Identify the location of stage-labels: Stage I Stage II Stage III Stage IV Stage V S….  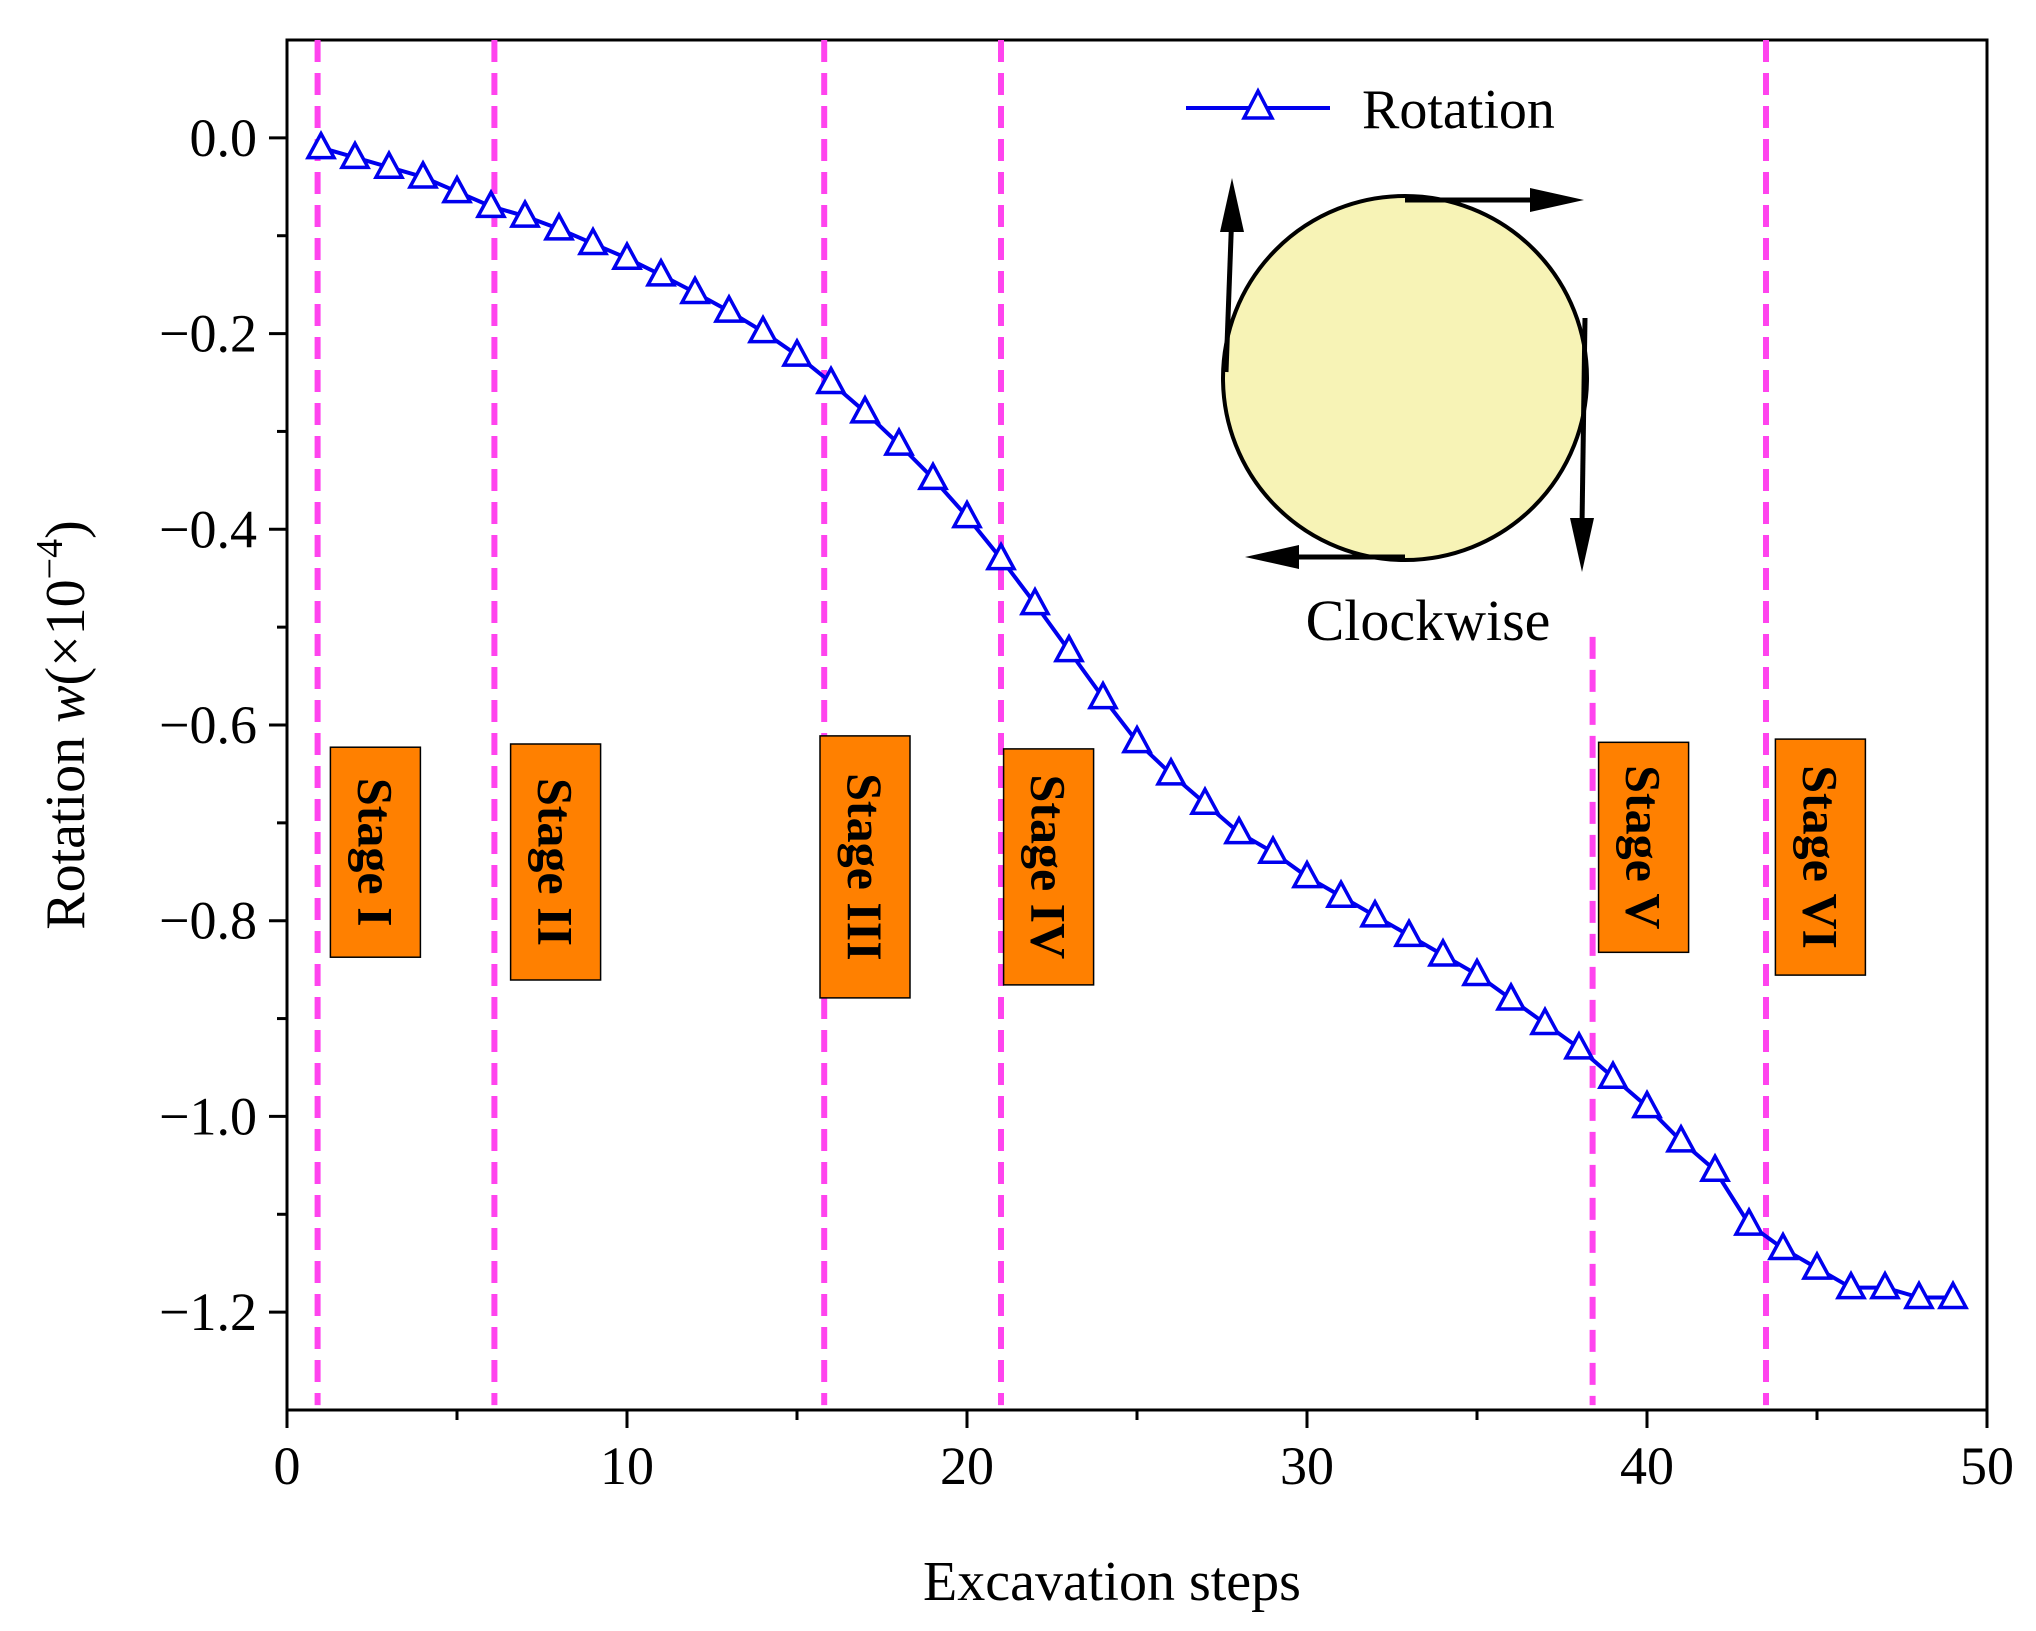
(1098, 867).